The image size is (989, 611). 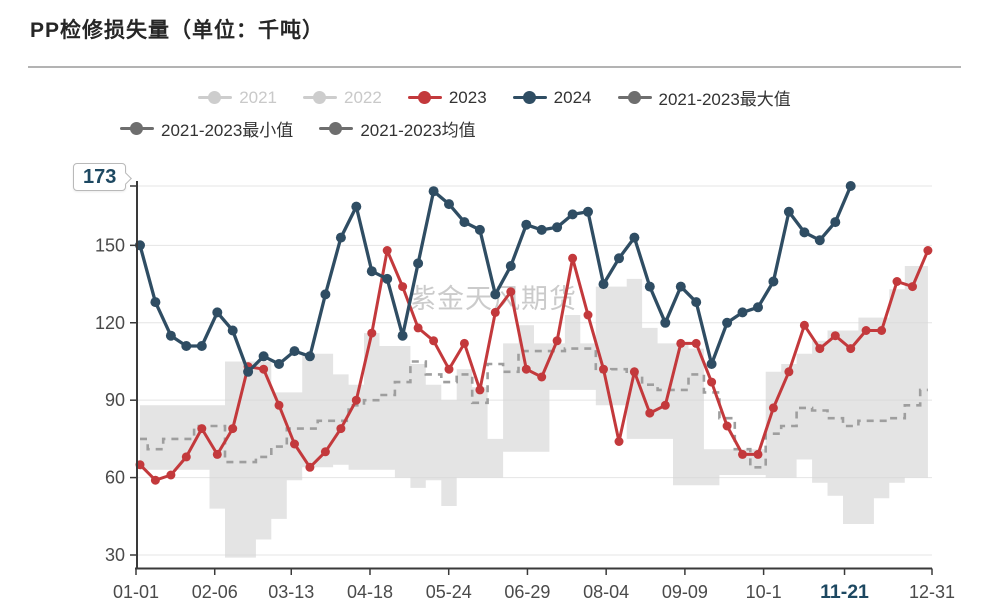 I want to click on legend-label: 2021-2023最小值, so click(x=227, y=130).